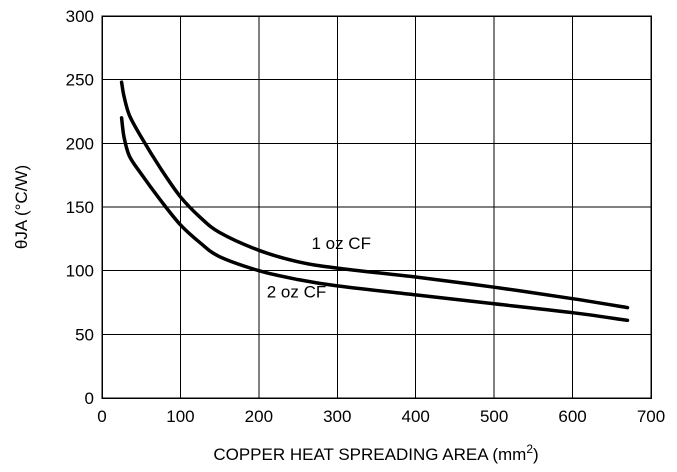  I want to click on x-tick-label: 100, so click(180, 416).